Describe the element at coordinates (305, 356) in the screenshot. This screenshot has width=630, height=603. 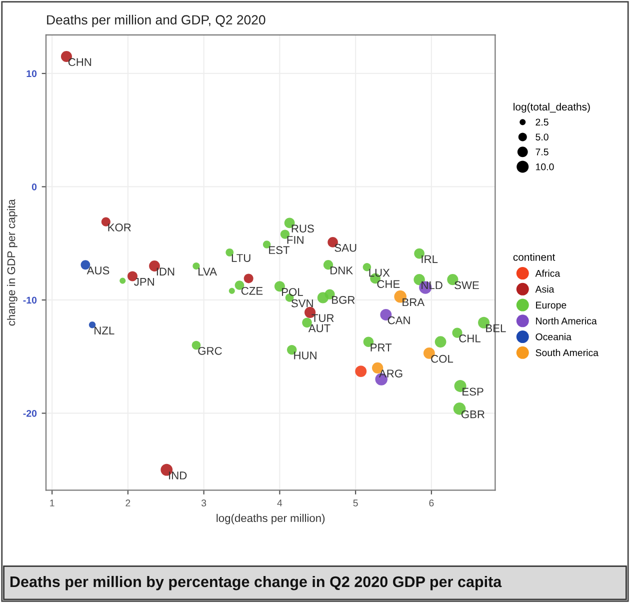
I see `annotation: HUN` at that location.